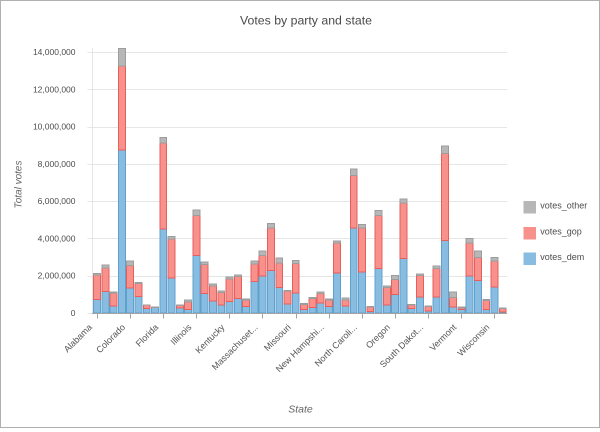  I want to click on svg-text: Oregon, so click(378, 336).